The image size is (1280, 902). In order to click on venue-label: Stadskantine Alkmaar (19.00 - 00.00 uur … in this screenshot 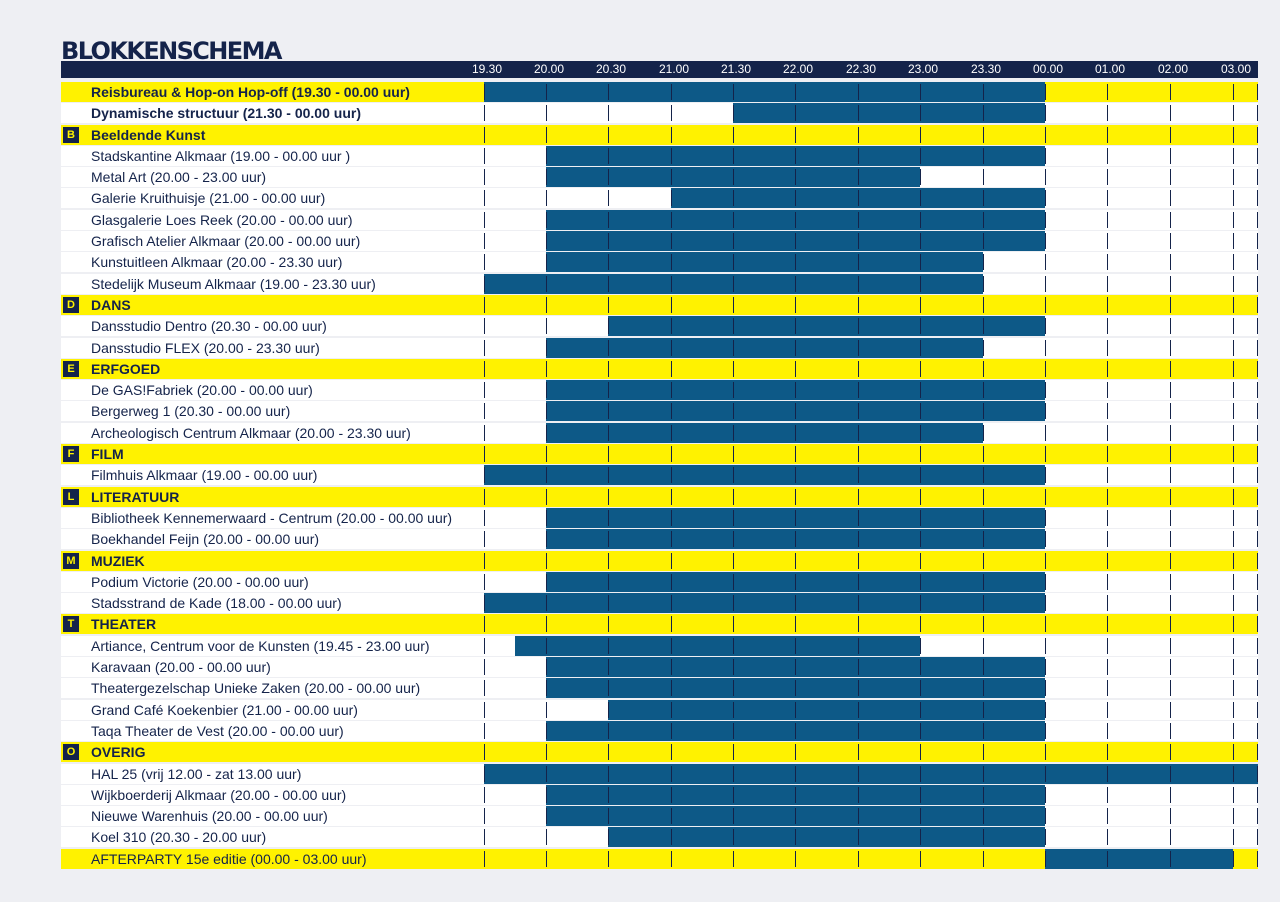, I will do `click(221, 155)`.